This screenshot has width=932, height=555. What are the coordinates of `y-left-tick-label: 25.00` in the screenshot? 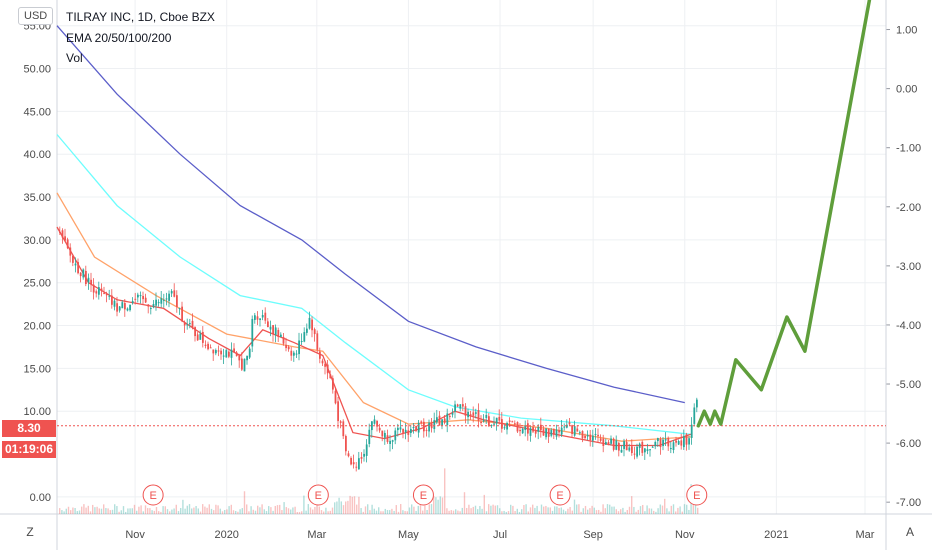 It's located at (37, 284).